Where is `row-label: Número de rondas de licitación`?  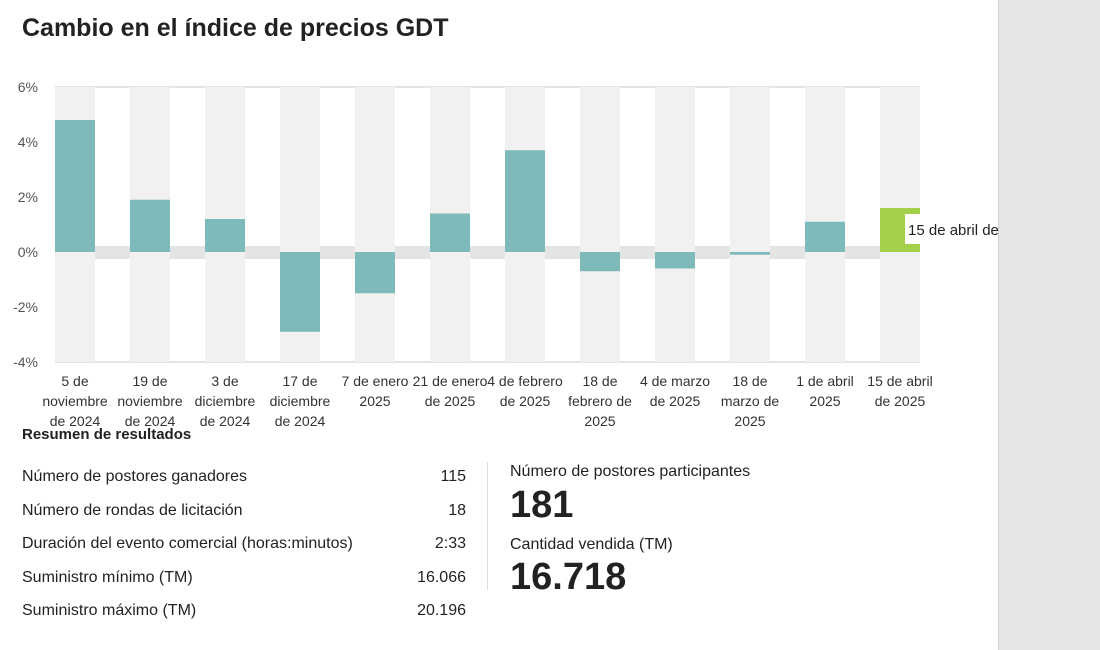
row-label: Número de rondas de licitación is located at coordinates (132, 510).